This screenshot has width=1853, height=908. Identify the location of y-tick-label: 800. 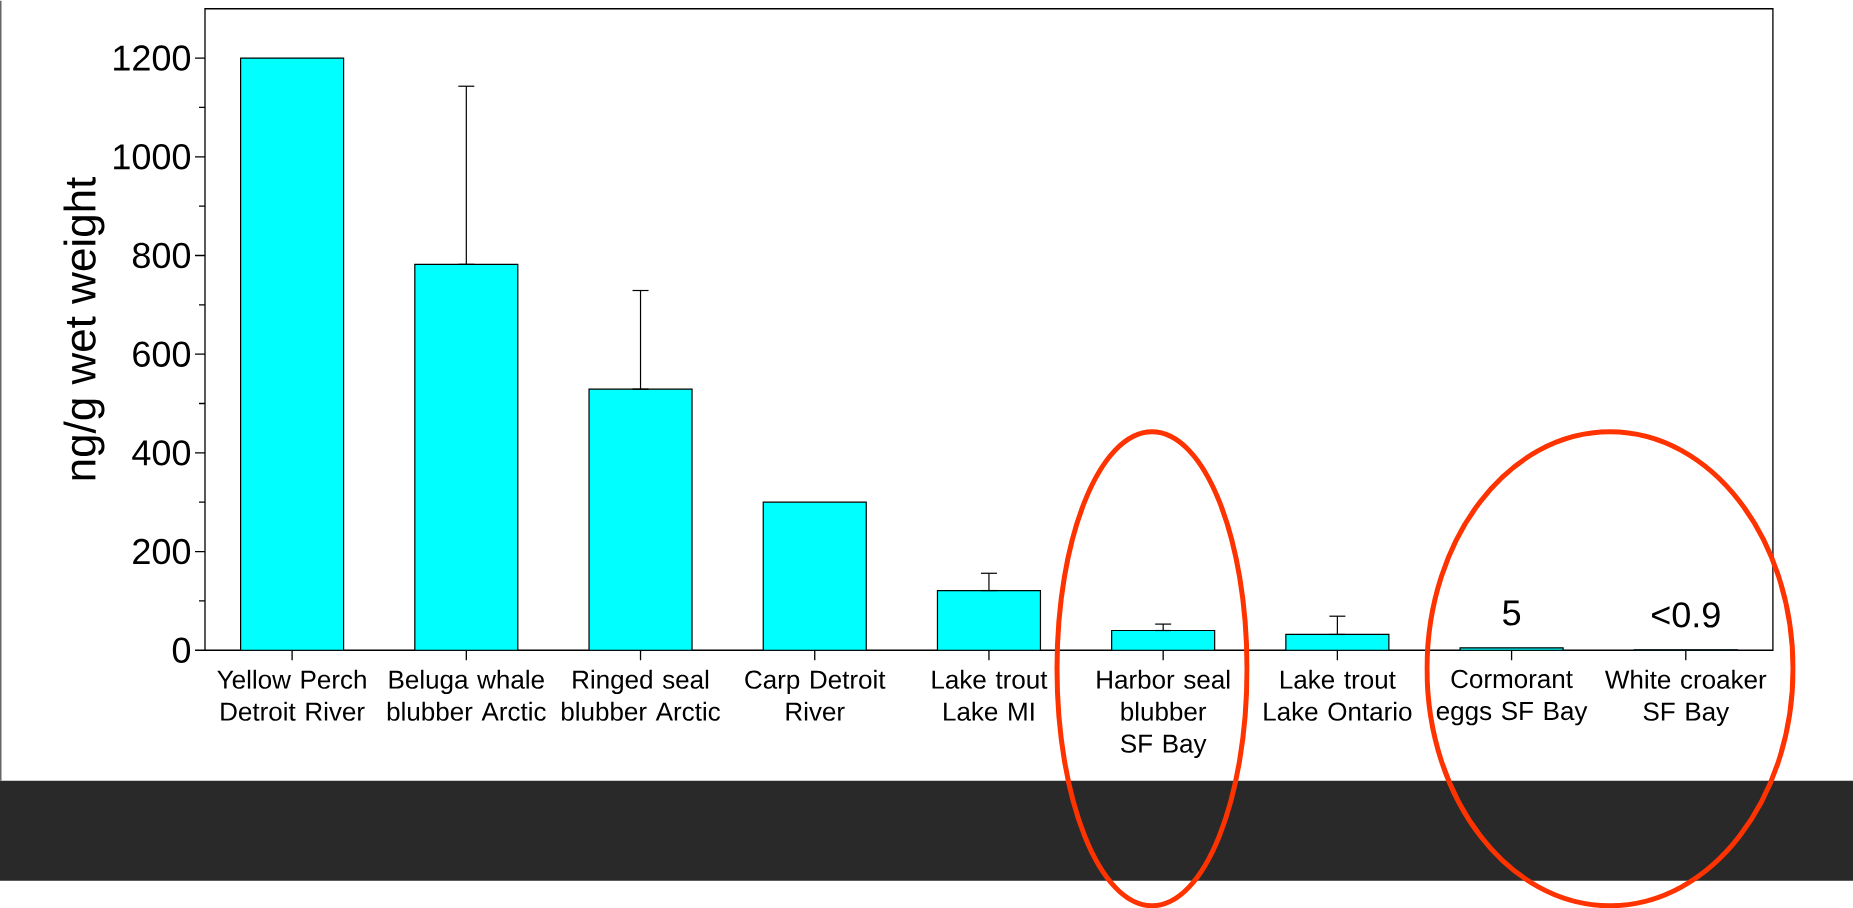
(161, 255).